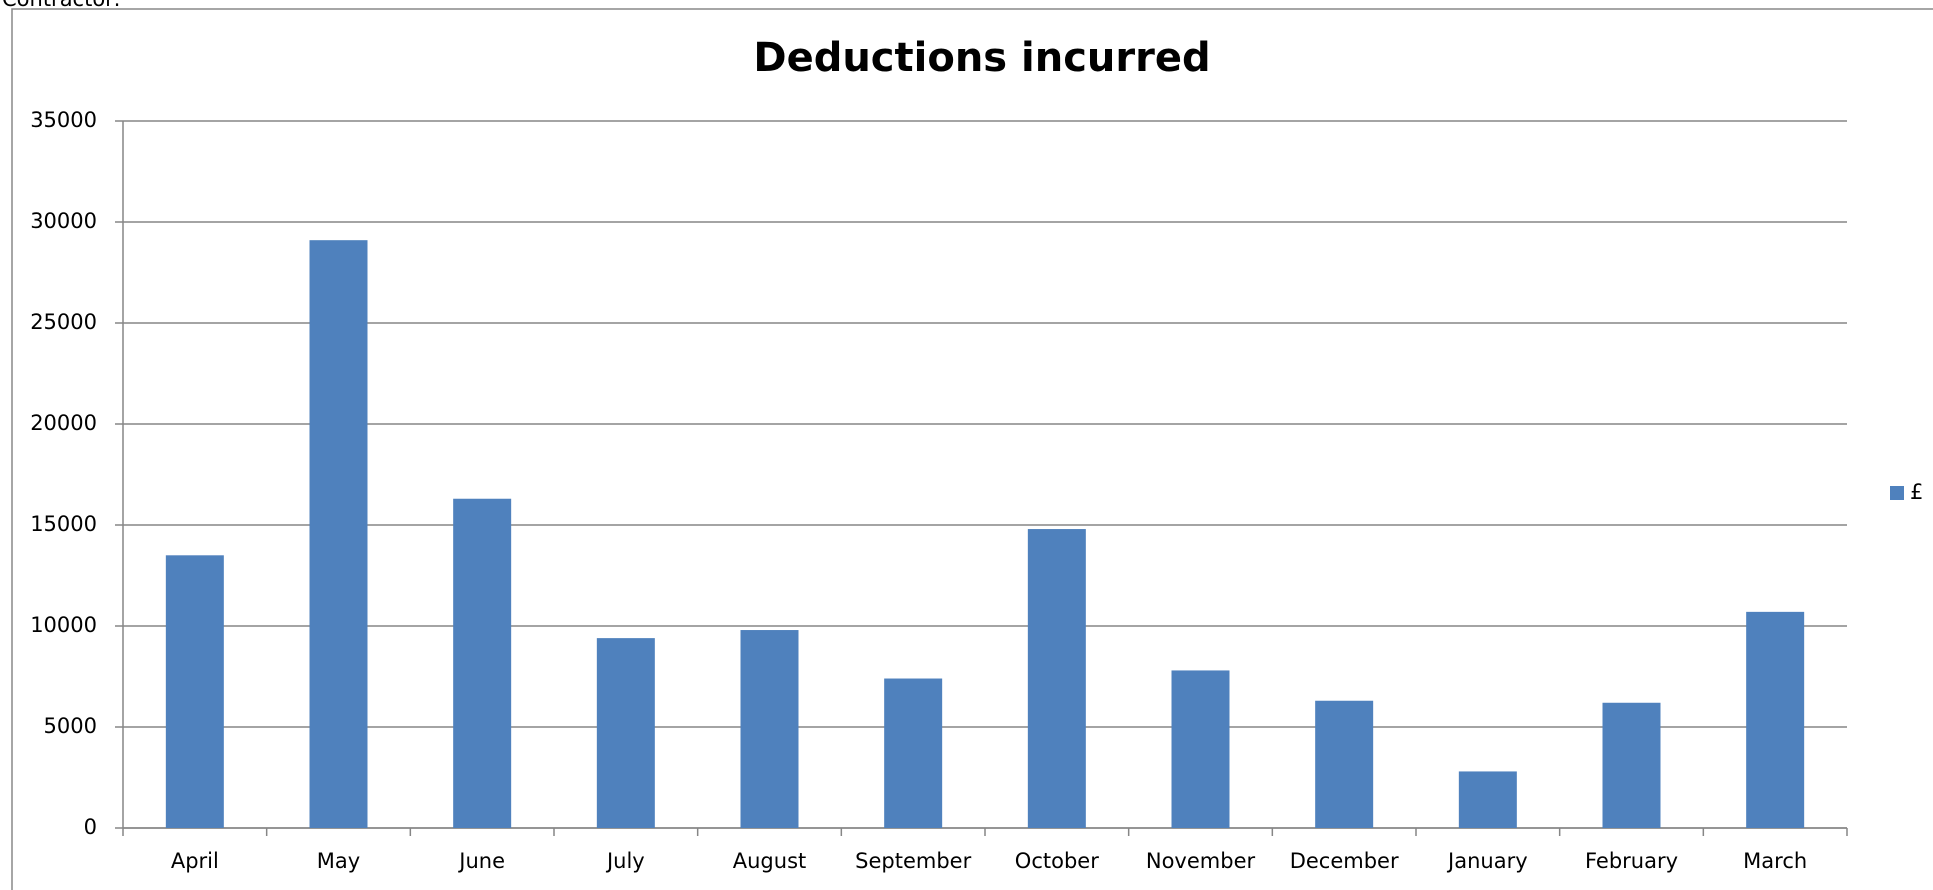 This screenshot has height=890, width=1933. Describe the element at coordinates (1897, 493) in the screenshot. I see `legend-swatch` at that location.